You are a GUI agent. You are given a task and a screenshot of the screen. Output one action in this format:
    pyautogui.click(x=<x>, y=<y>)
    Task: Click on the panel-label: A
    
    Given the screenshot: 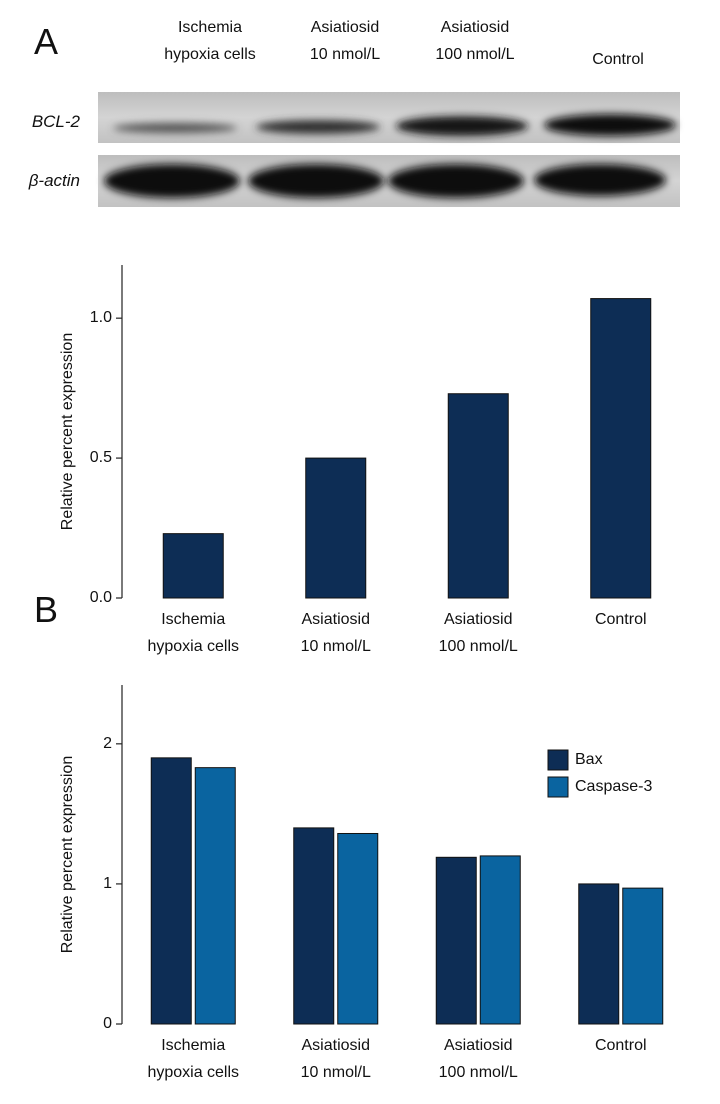 What is the action you would take?
    pyautogui.click(x=46, y=41)
    